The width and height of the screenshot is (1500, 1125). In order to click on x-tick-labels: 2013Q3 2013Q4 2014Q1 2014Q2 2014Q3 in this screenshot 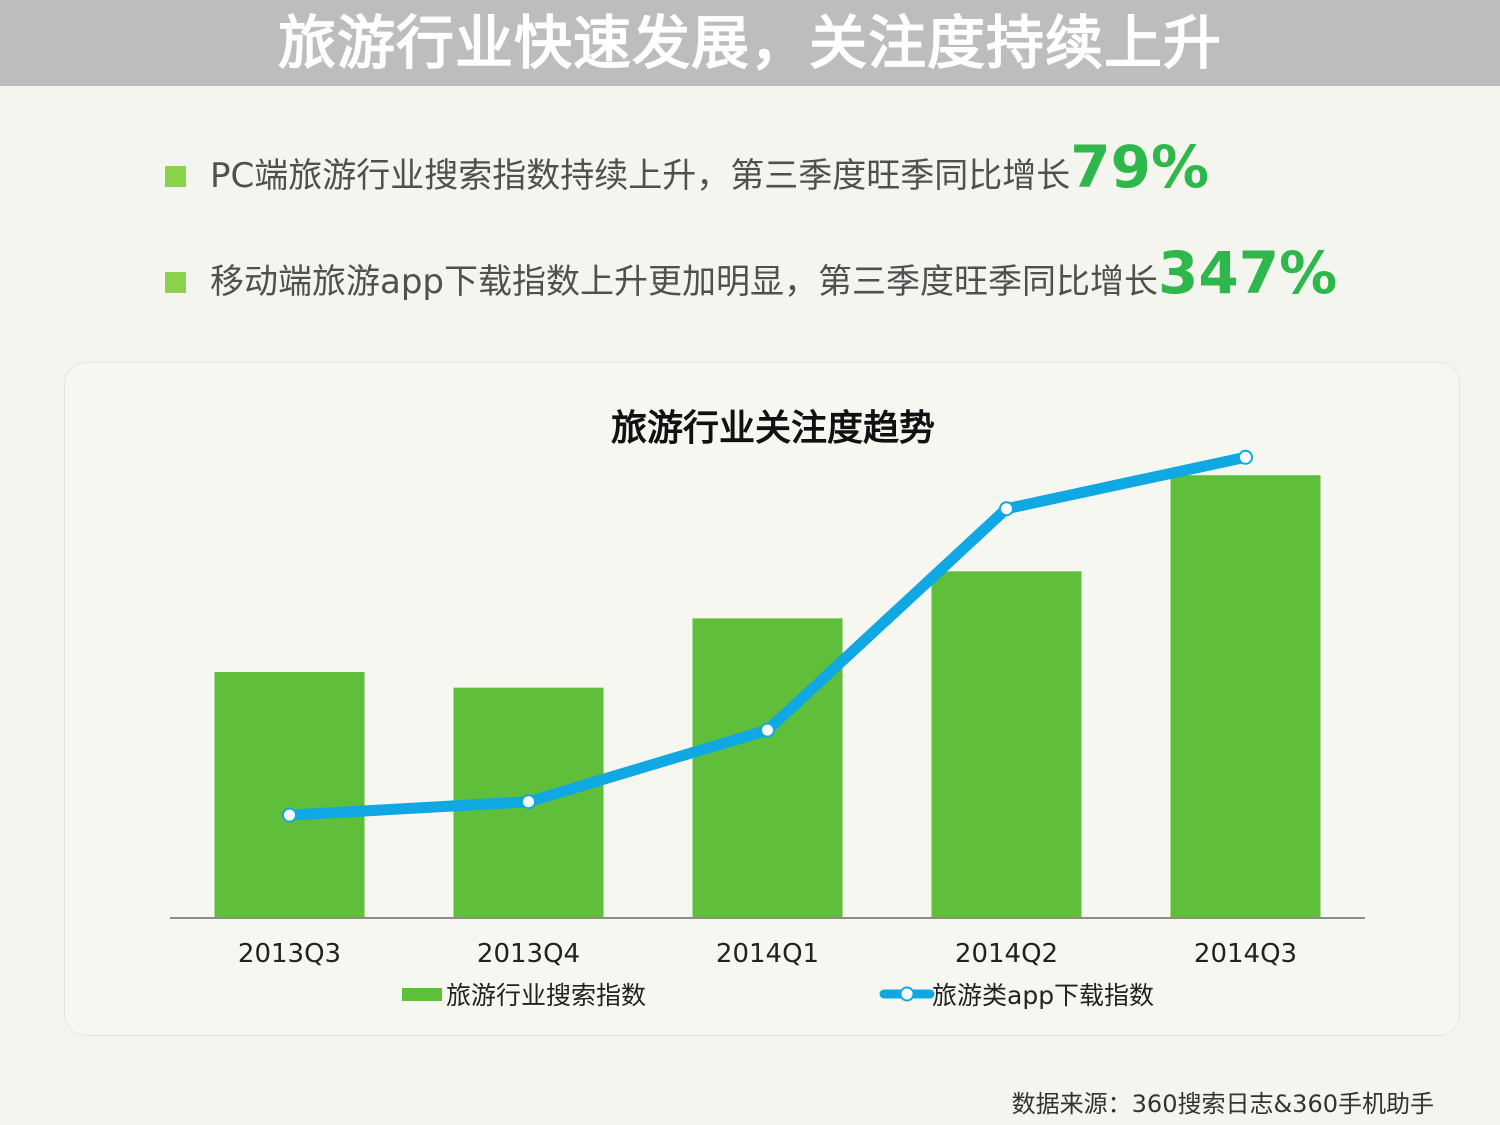, I will do `click(767, 954)`.